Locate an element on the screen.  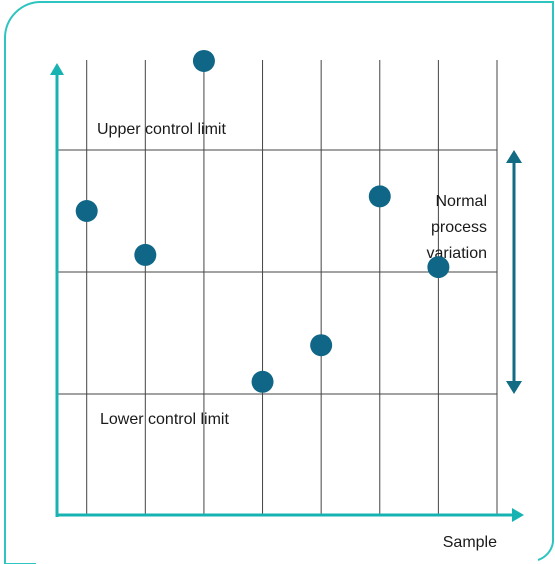
band-arrow-bottom-head is located at coordinates (514, 387).